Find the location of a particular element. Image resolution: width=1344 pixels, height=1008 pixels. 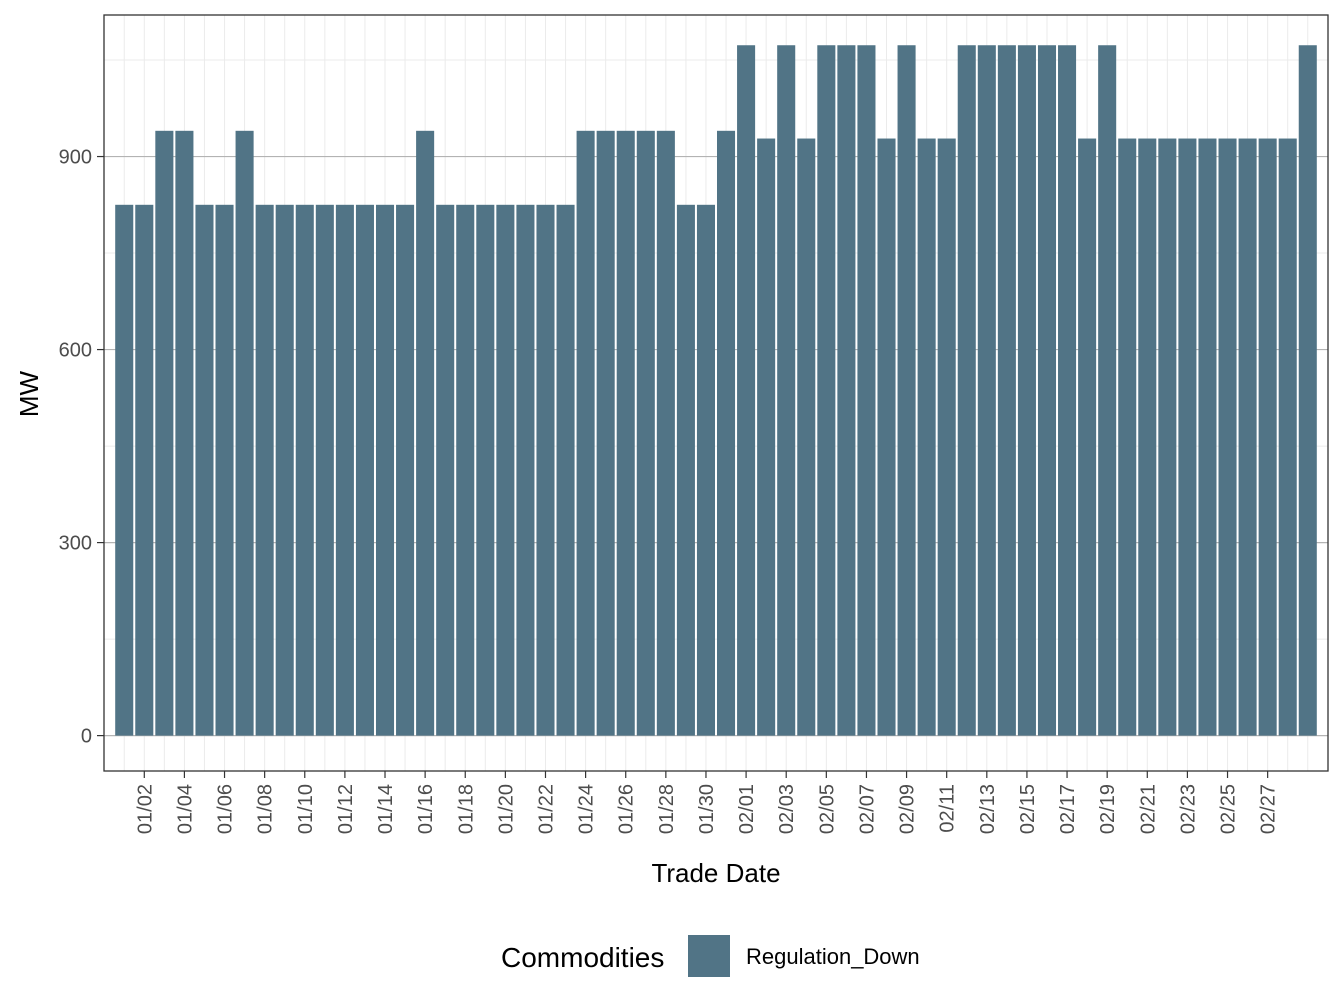

x-tick-label: 01/22 is located at coordinates (546, 809).